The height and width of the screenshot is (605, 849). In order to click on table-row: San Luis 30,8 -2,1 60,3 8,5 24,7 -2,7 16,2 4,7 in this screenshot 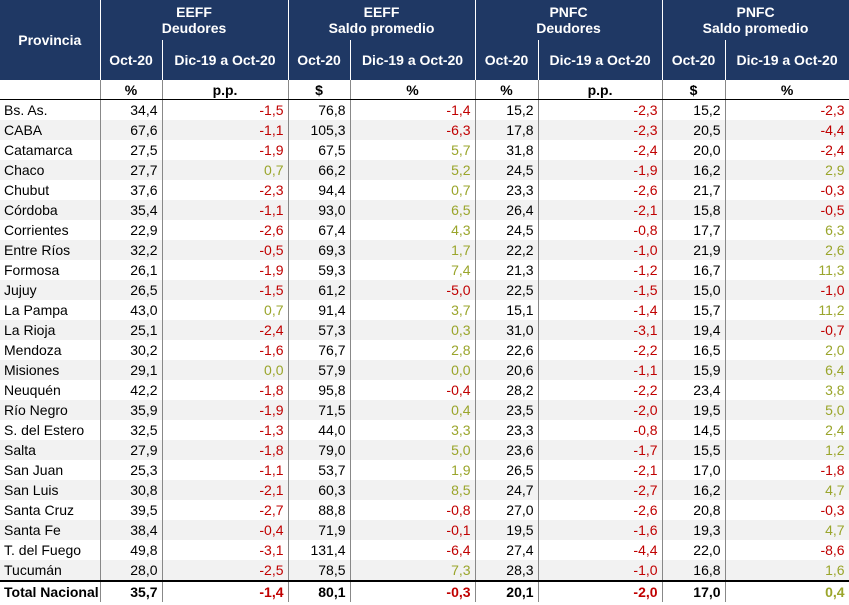, I will do `click(424, 490)`.